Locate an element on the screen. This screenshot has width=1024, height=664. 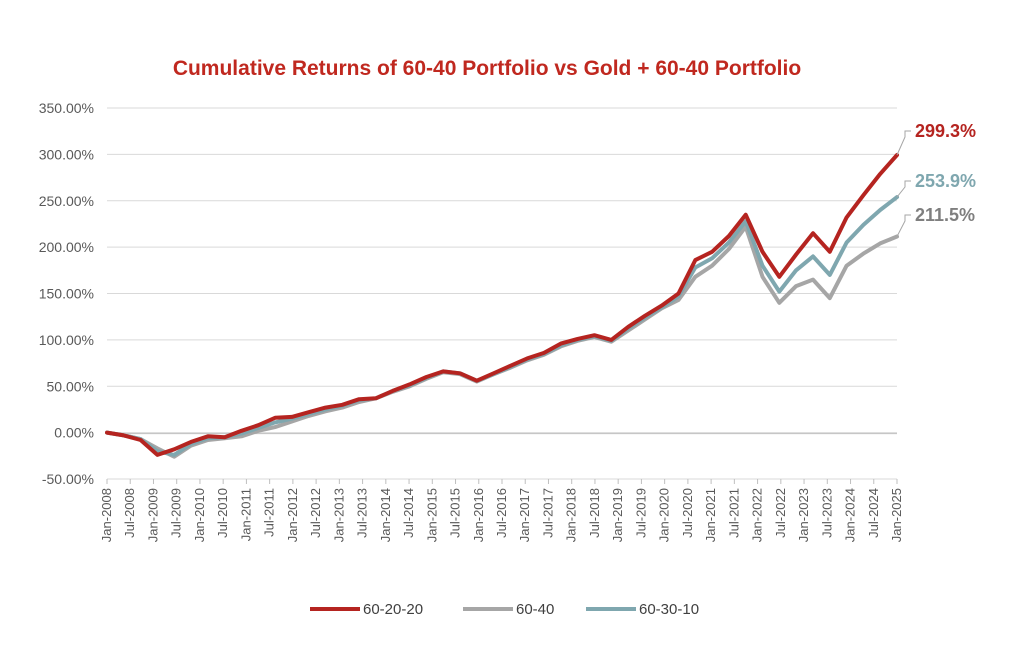
x-tick-label: Jul-2024 is located at coordinates (873, 513).